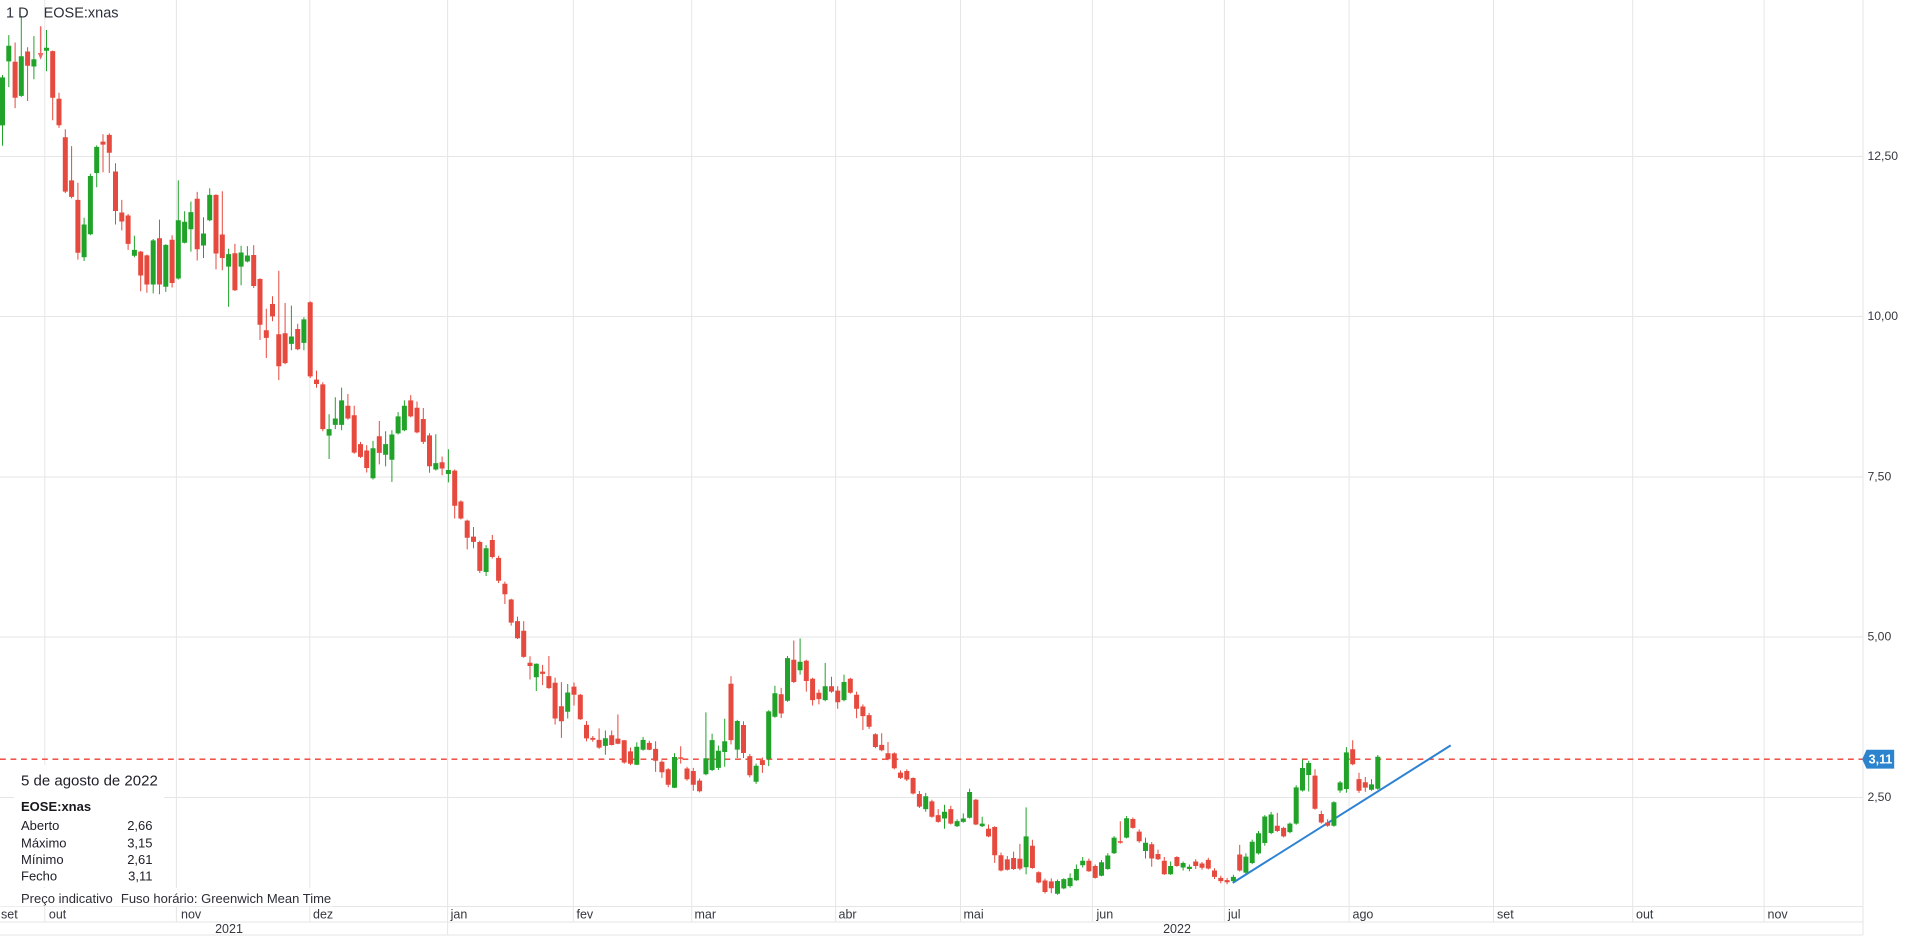 This screenshot has width=1905, height=938. Describe the element at coordinates (139, 825) in the screenshot. I see `svg-text: 2,66` at that location.